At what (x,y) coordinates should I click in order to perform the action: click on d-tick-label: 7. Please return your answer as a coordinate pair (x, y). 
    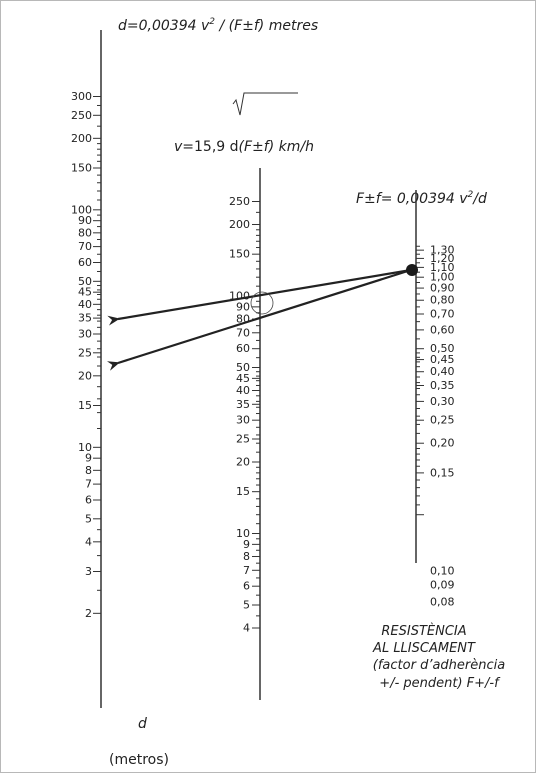
    Looking at the image, I should click on (88, 484).